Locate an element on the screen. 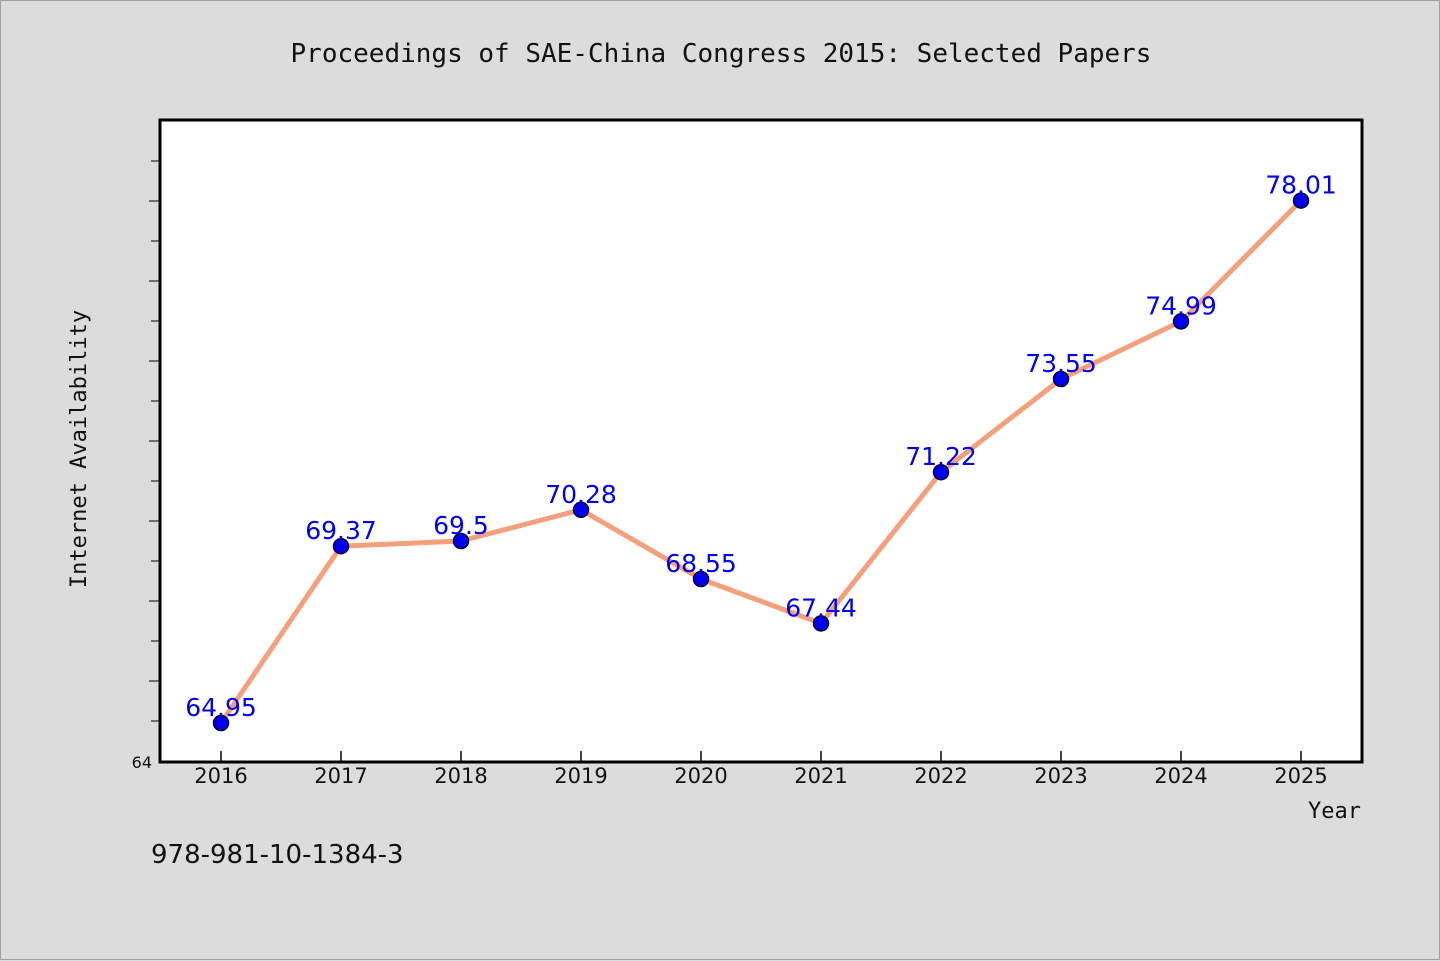 This screenshot has width=1440, height=961. data-label: 70.28 is located at coordinates (581, 494).